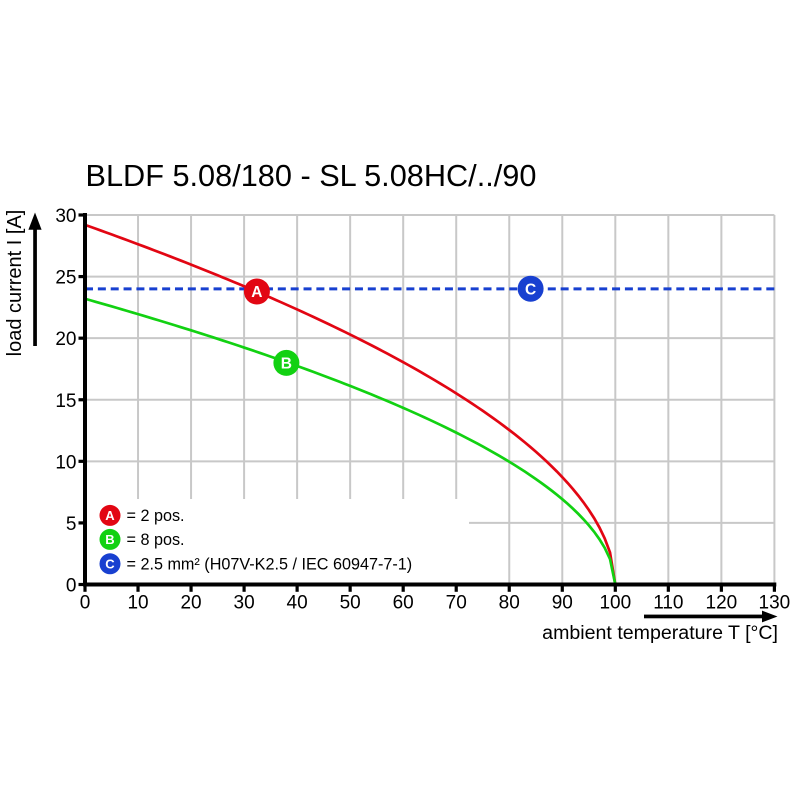 This screenshot has height=805, width=800. Describe the element at coordinates (71, 524) in the screenshot. I see `svg-text: 5` at that location.